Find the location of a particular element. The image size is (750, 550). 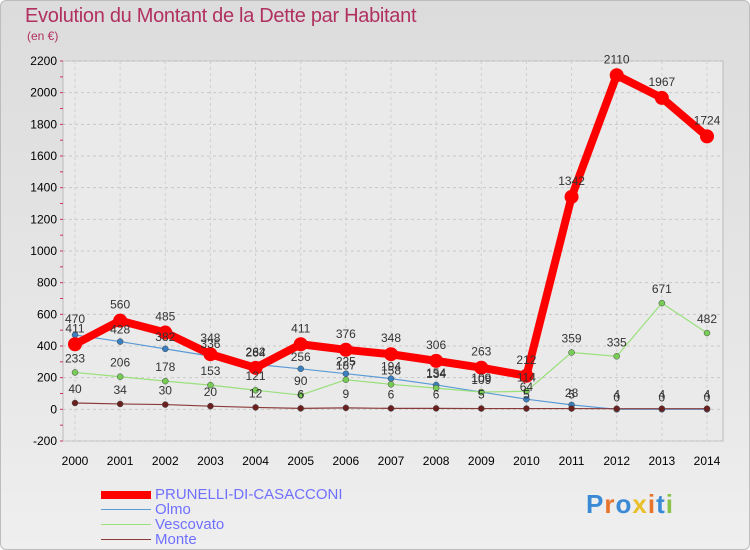

legend-label-vescovato: Vescovato is located at coordinates (190, 524).